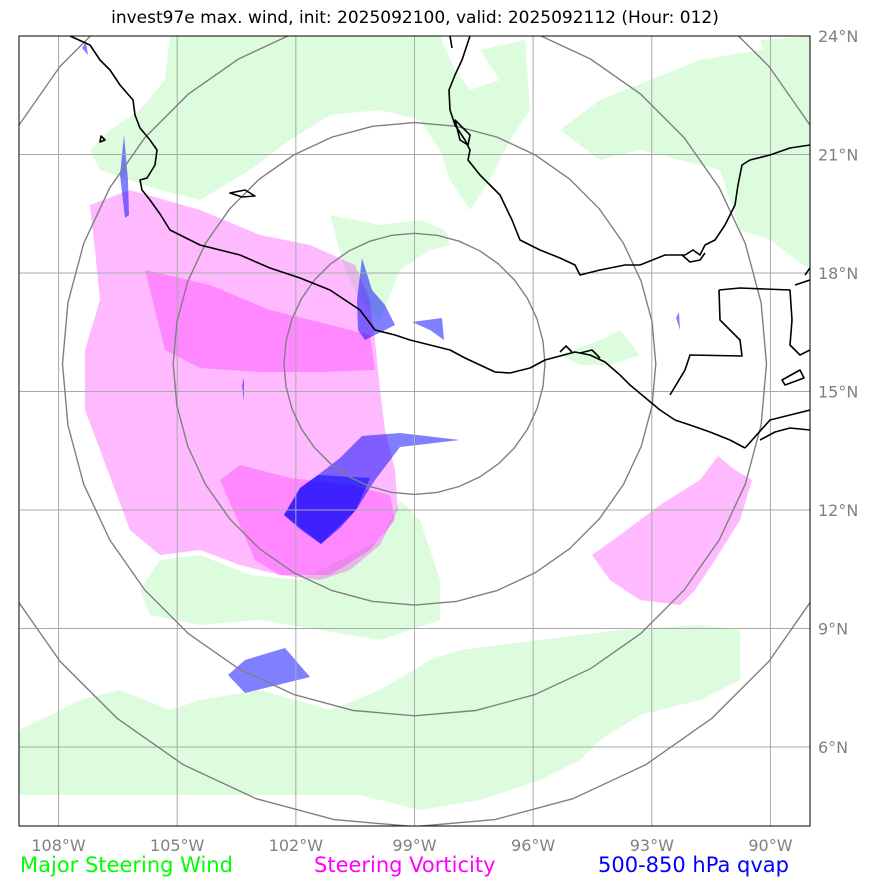 This screenshot has width=880, height=891. I want to click on lat-tick-label: 18°N, so click(838, 273).